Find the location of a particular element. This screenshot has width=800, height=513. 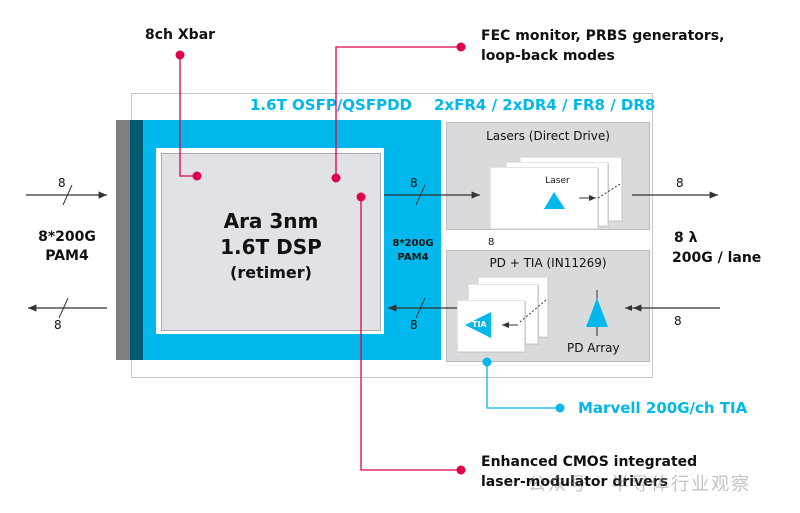

internal-tx-lanes: 8 is located at coordinates (414, 183).